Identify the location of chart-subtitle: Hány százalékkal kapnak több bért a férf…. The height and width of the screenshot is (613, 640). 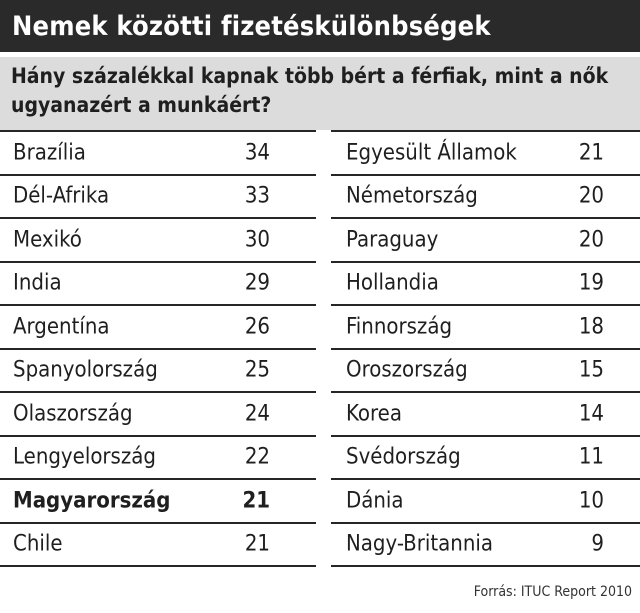
(320, 93).